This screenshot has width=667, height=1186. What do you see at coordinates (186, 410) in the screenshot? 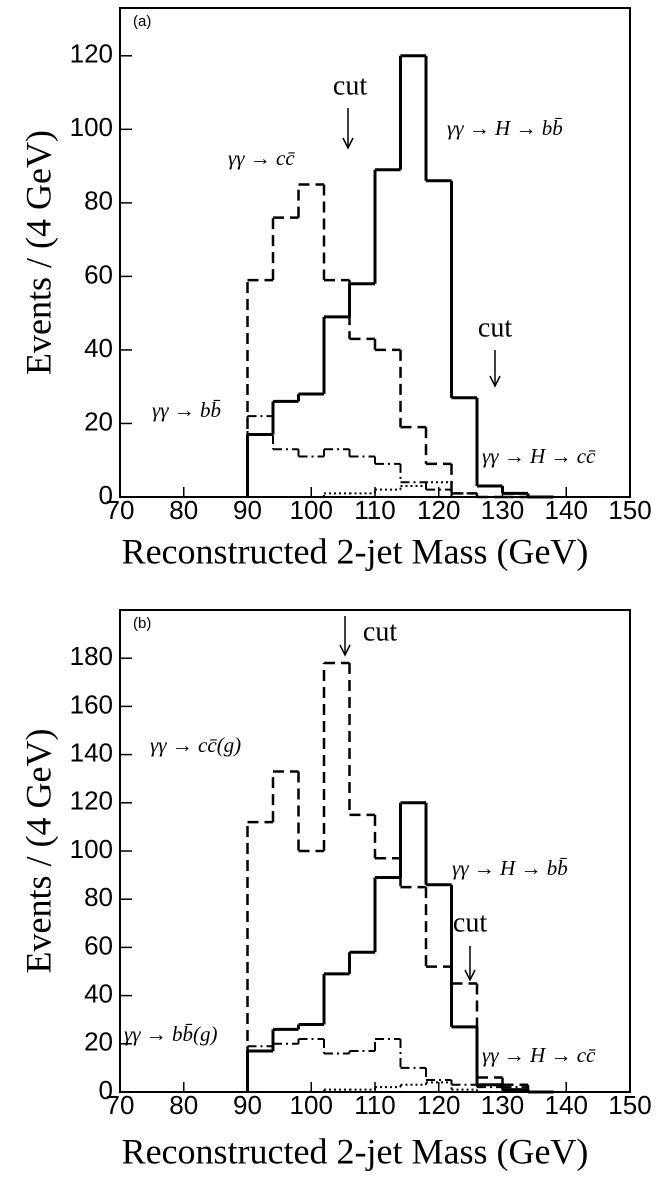
I see `series-label: γγ → bb̄` at bounding box center [186, 410].